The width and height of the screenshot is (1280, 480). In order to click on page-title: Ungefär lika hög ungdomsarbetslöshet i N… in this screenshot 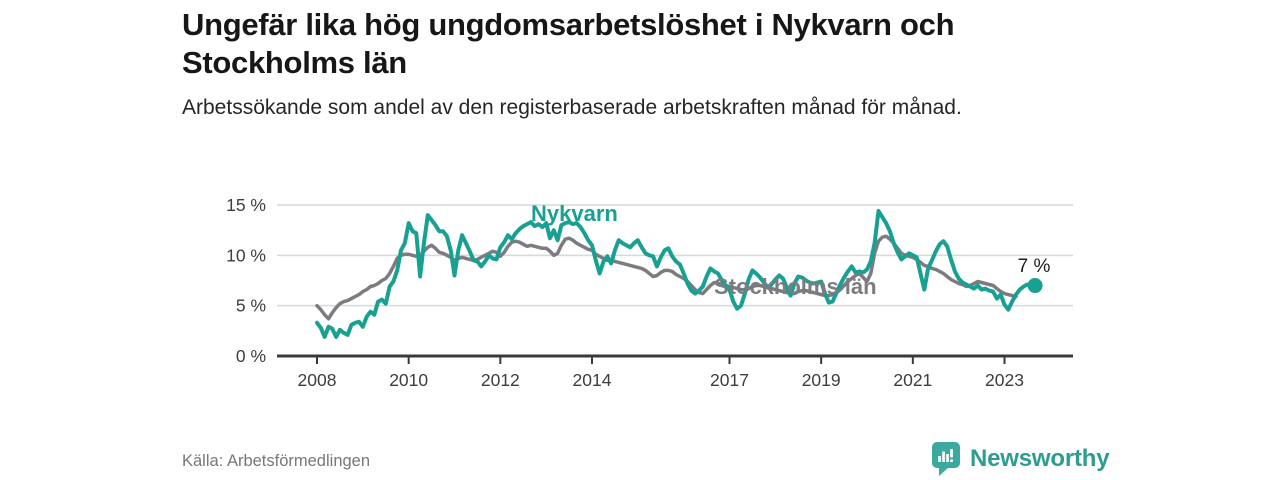, I will do `click(568, 43)`.